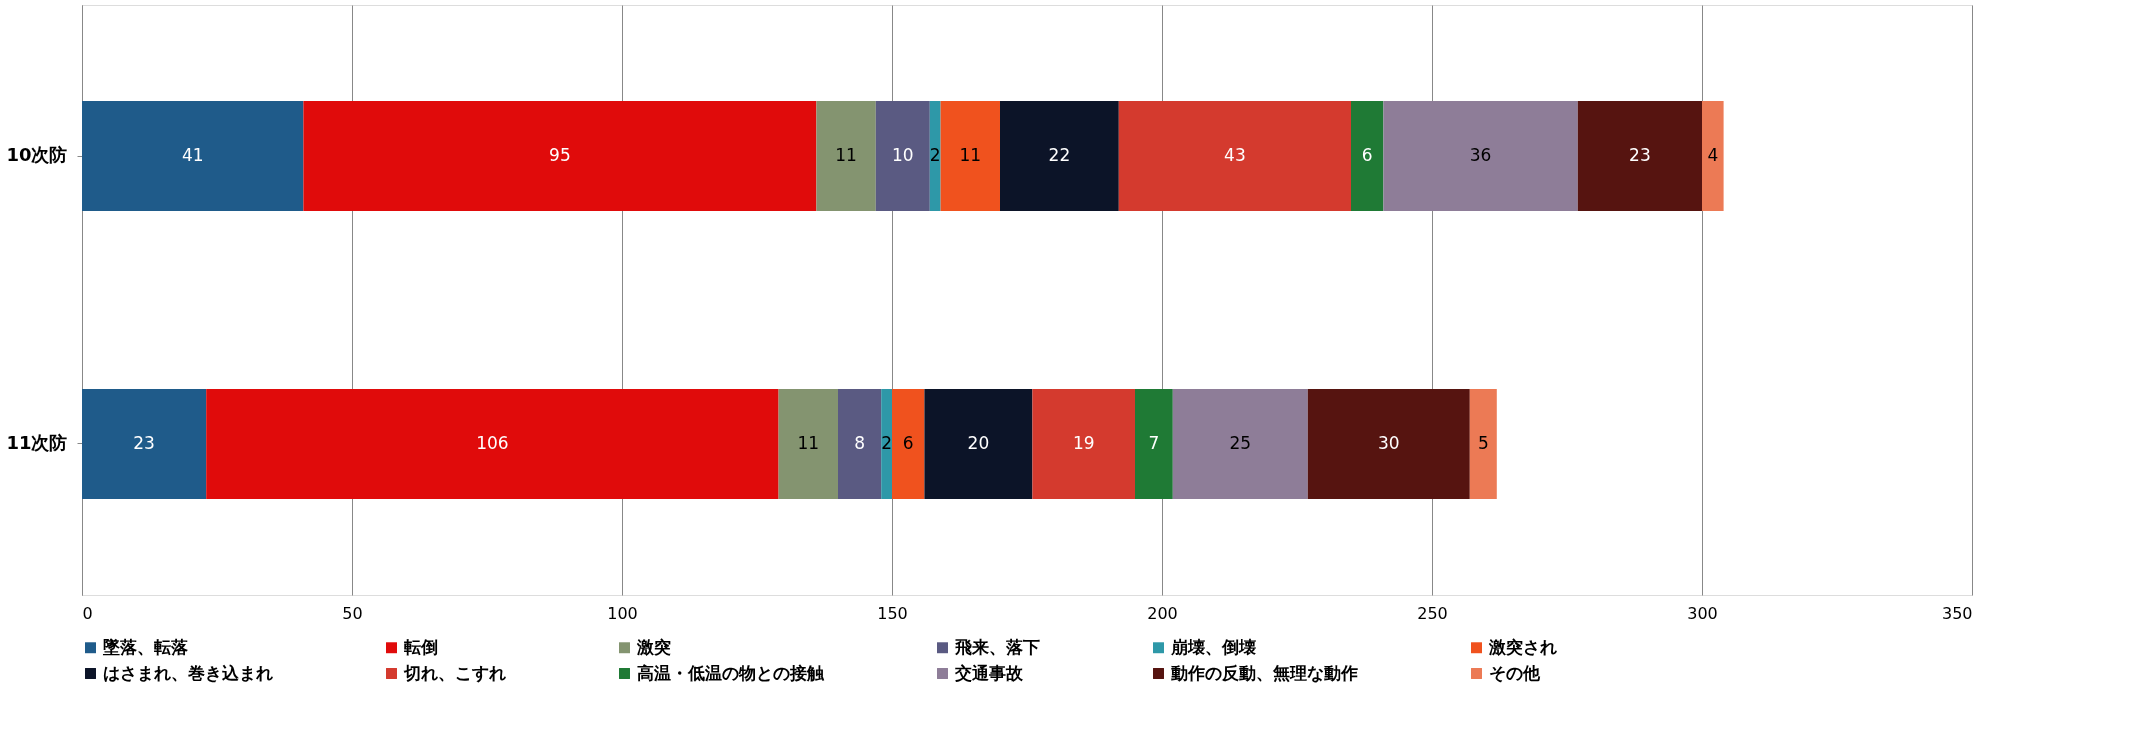 This screenshot has width=2134, height=756. I want to click on legend-label: その他, so click(1515, 672).